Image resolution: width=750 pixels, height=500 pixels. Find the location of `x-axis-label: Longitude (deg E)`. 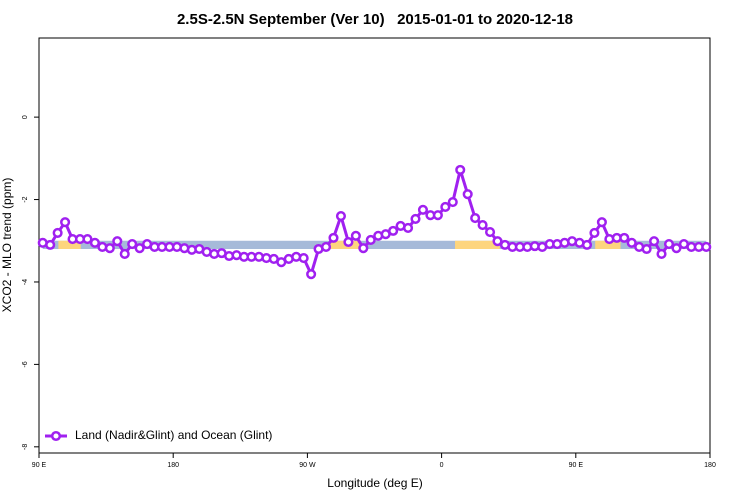

x-axis-label: Longitude (deg E) is located at coordinates (374, 483).